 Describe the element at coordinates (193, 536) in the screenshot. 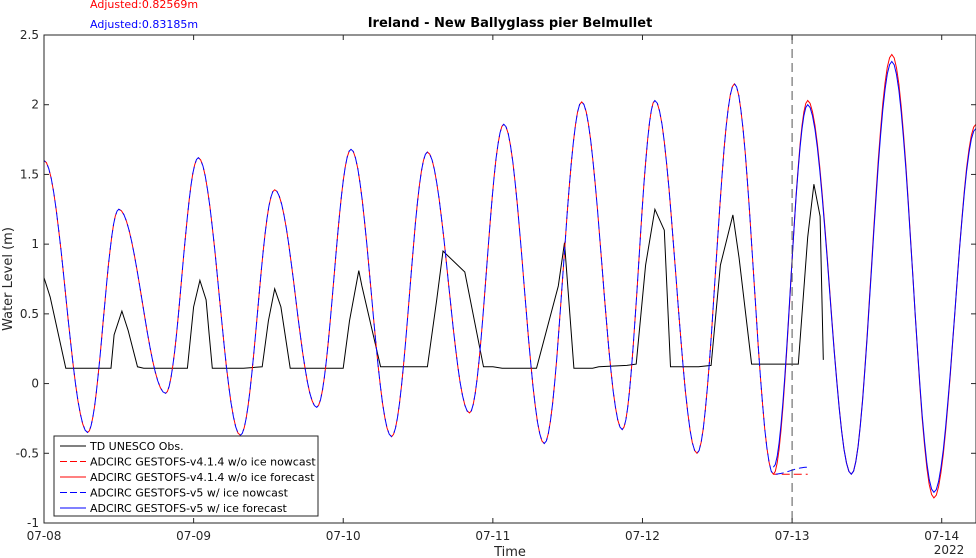

I see `x-tick-label: 07-09` at that location.